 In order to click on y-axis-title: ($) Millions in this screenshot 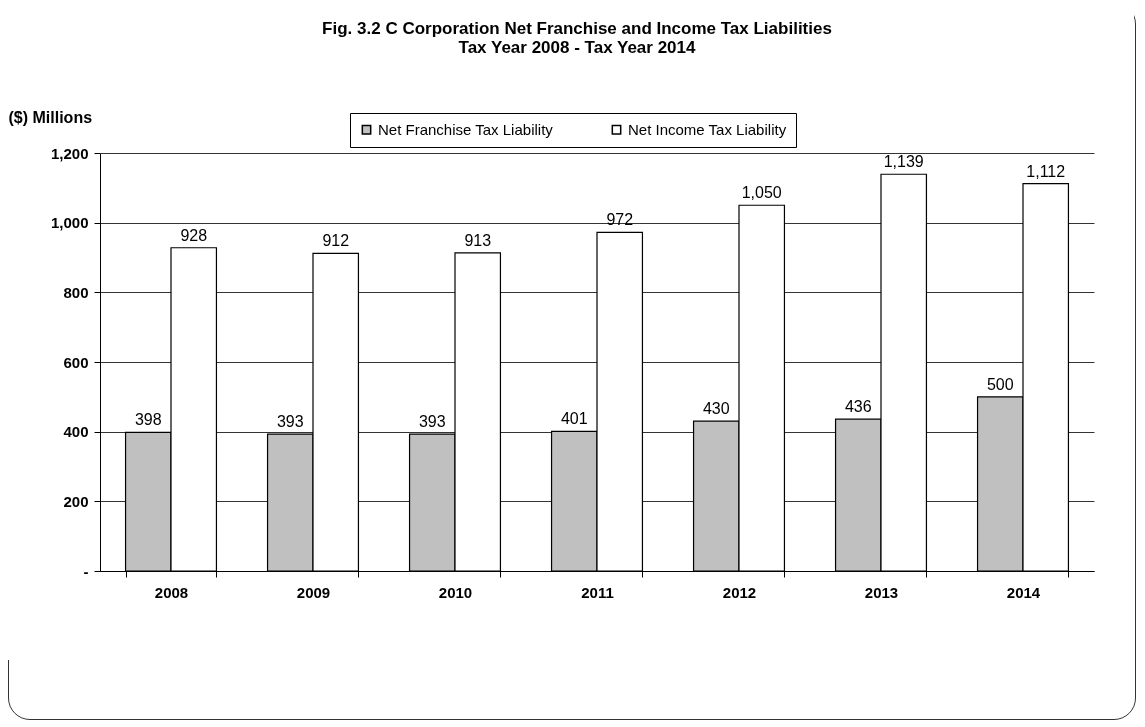, I will do `click(50, 117)`.